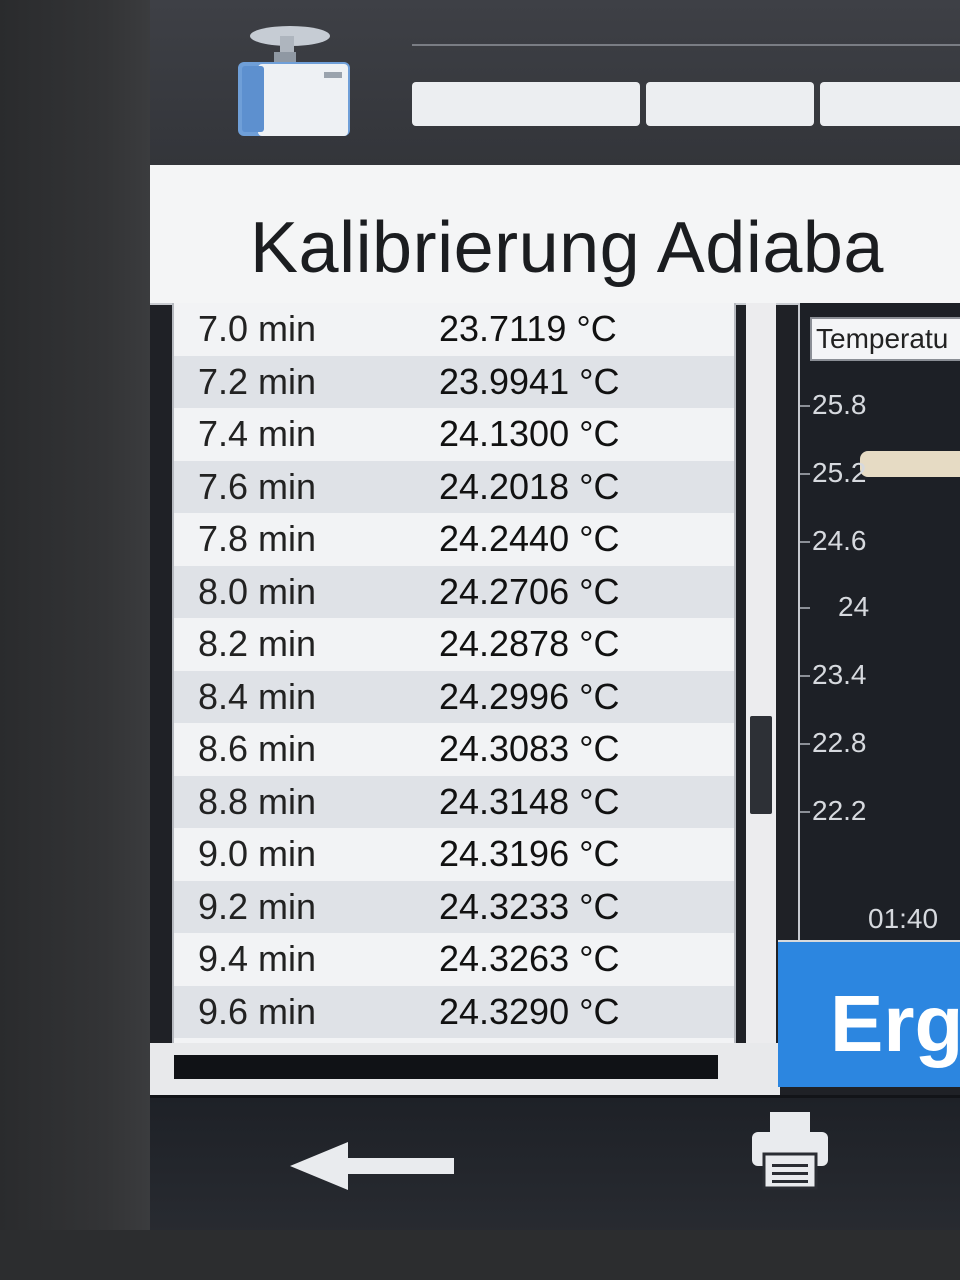 This screenshot has height=1280, width=960. I want to click on reading-temp: 24.3148 °C, so click(529, 801).